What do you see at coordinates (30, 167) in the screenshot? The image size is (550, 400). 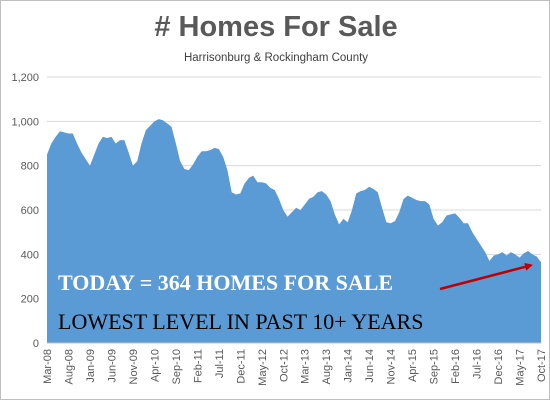 I see `y-tick-label: 800` at bounding box center [30, 167].